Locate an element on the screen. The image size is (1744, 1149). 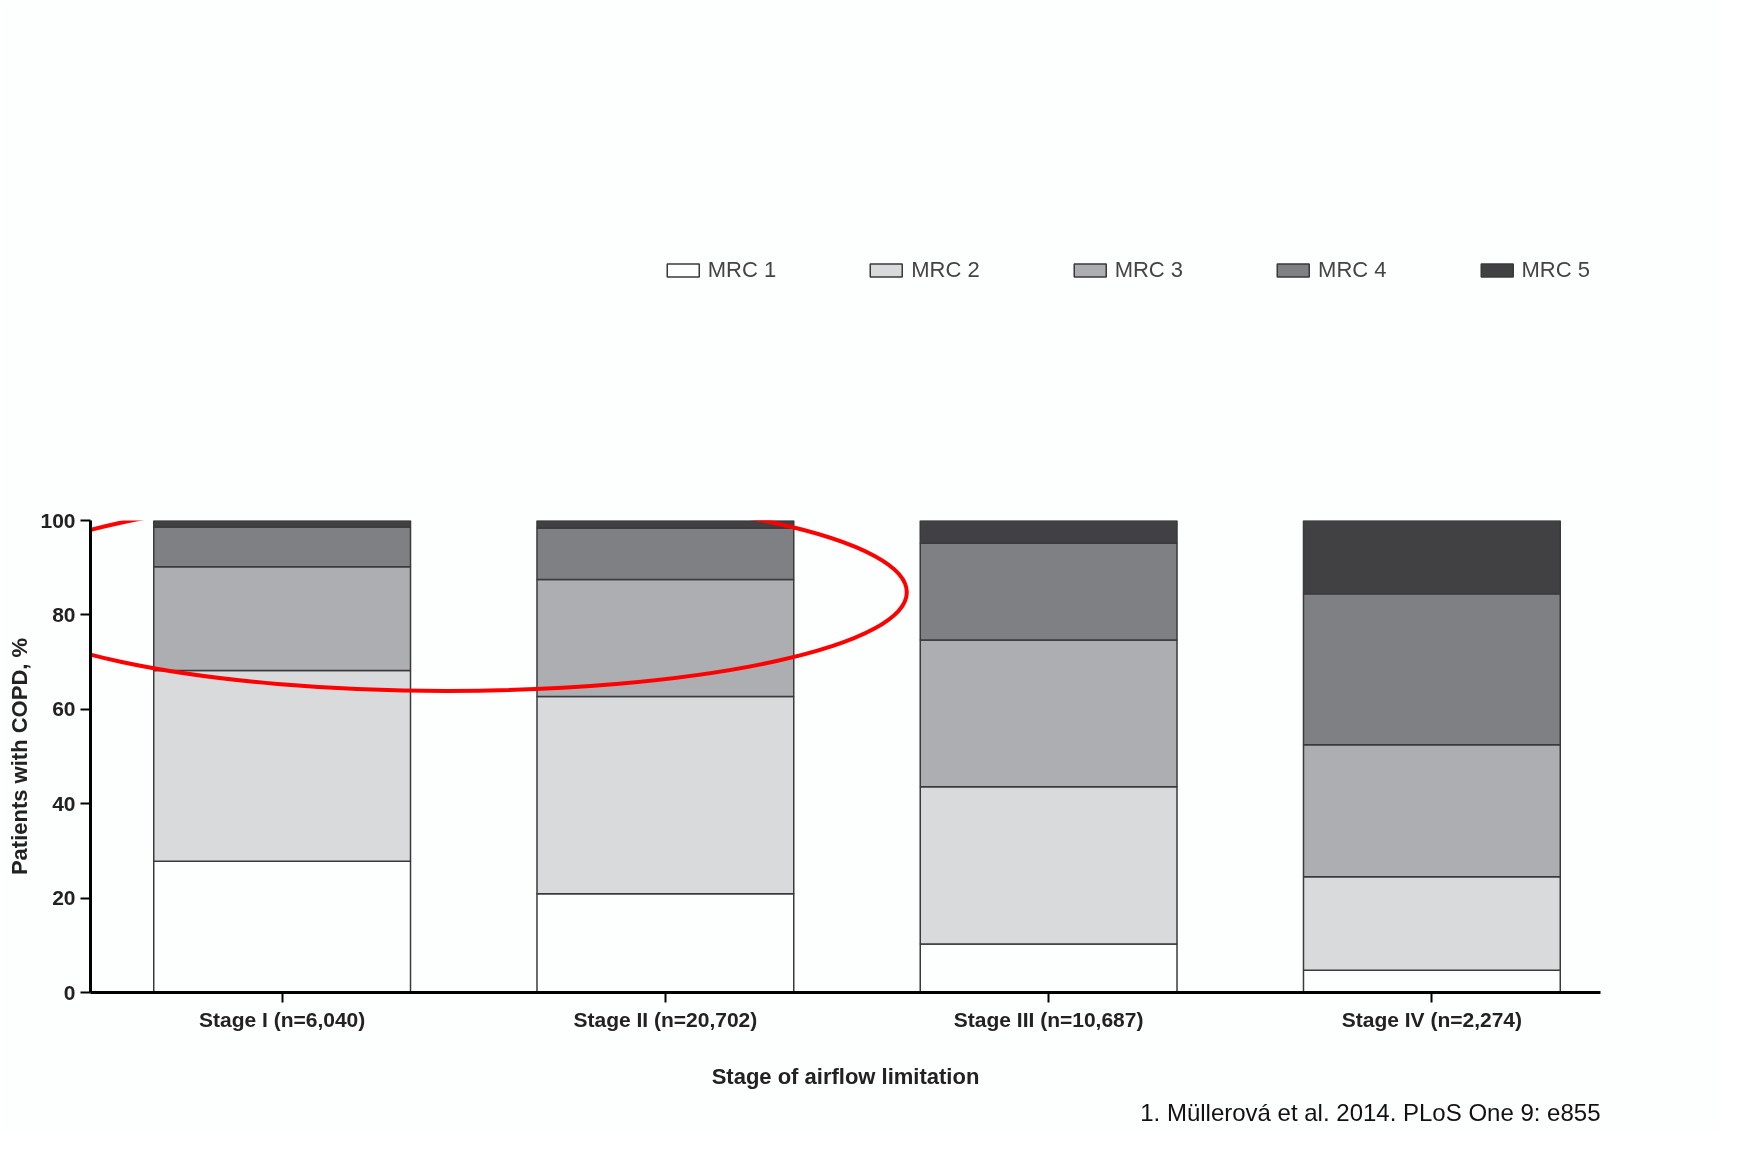
x-axis-title: Stage of airflow limitation is located at coordinates (845, 1076).